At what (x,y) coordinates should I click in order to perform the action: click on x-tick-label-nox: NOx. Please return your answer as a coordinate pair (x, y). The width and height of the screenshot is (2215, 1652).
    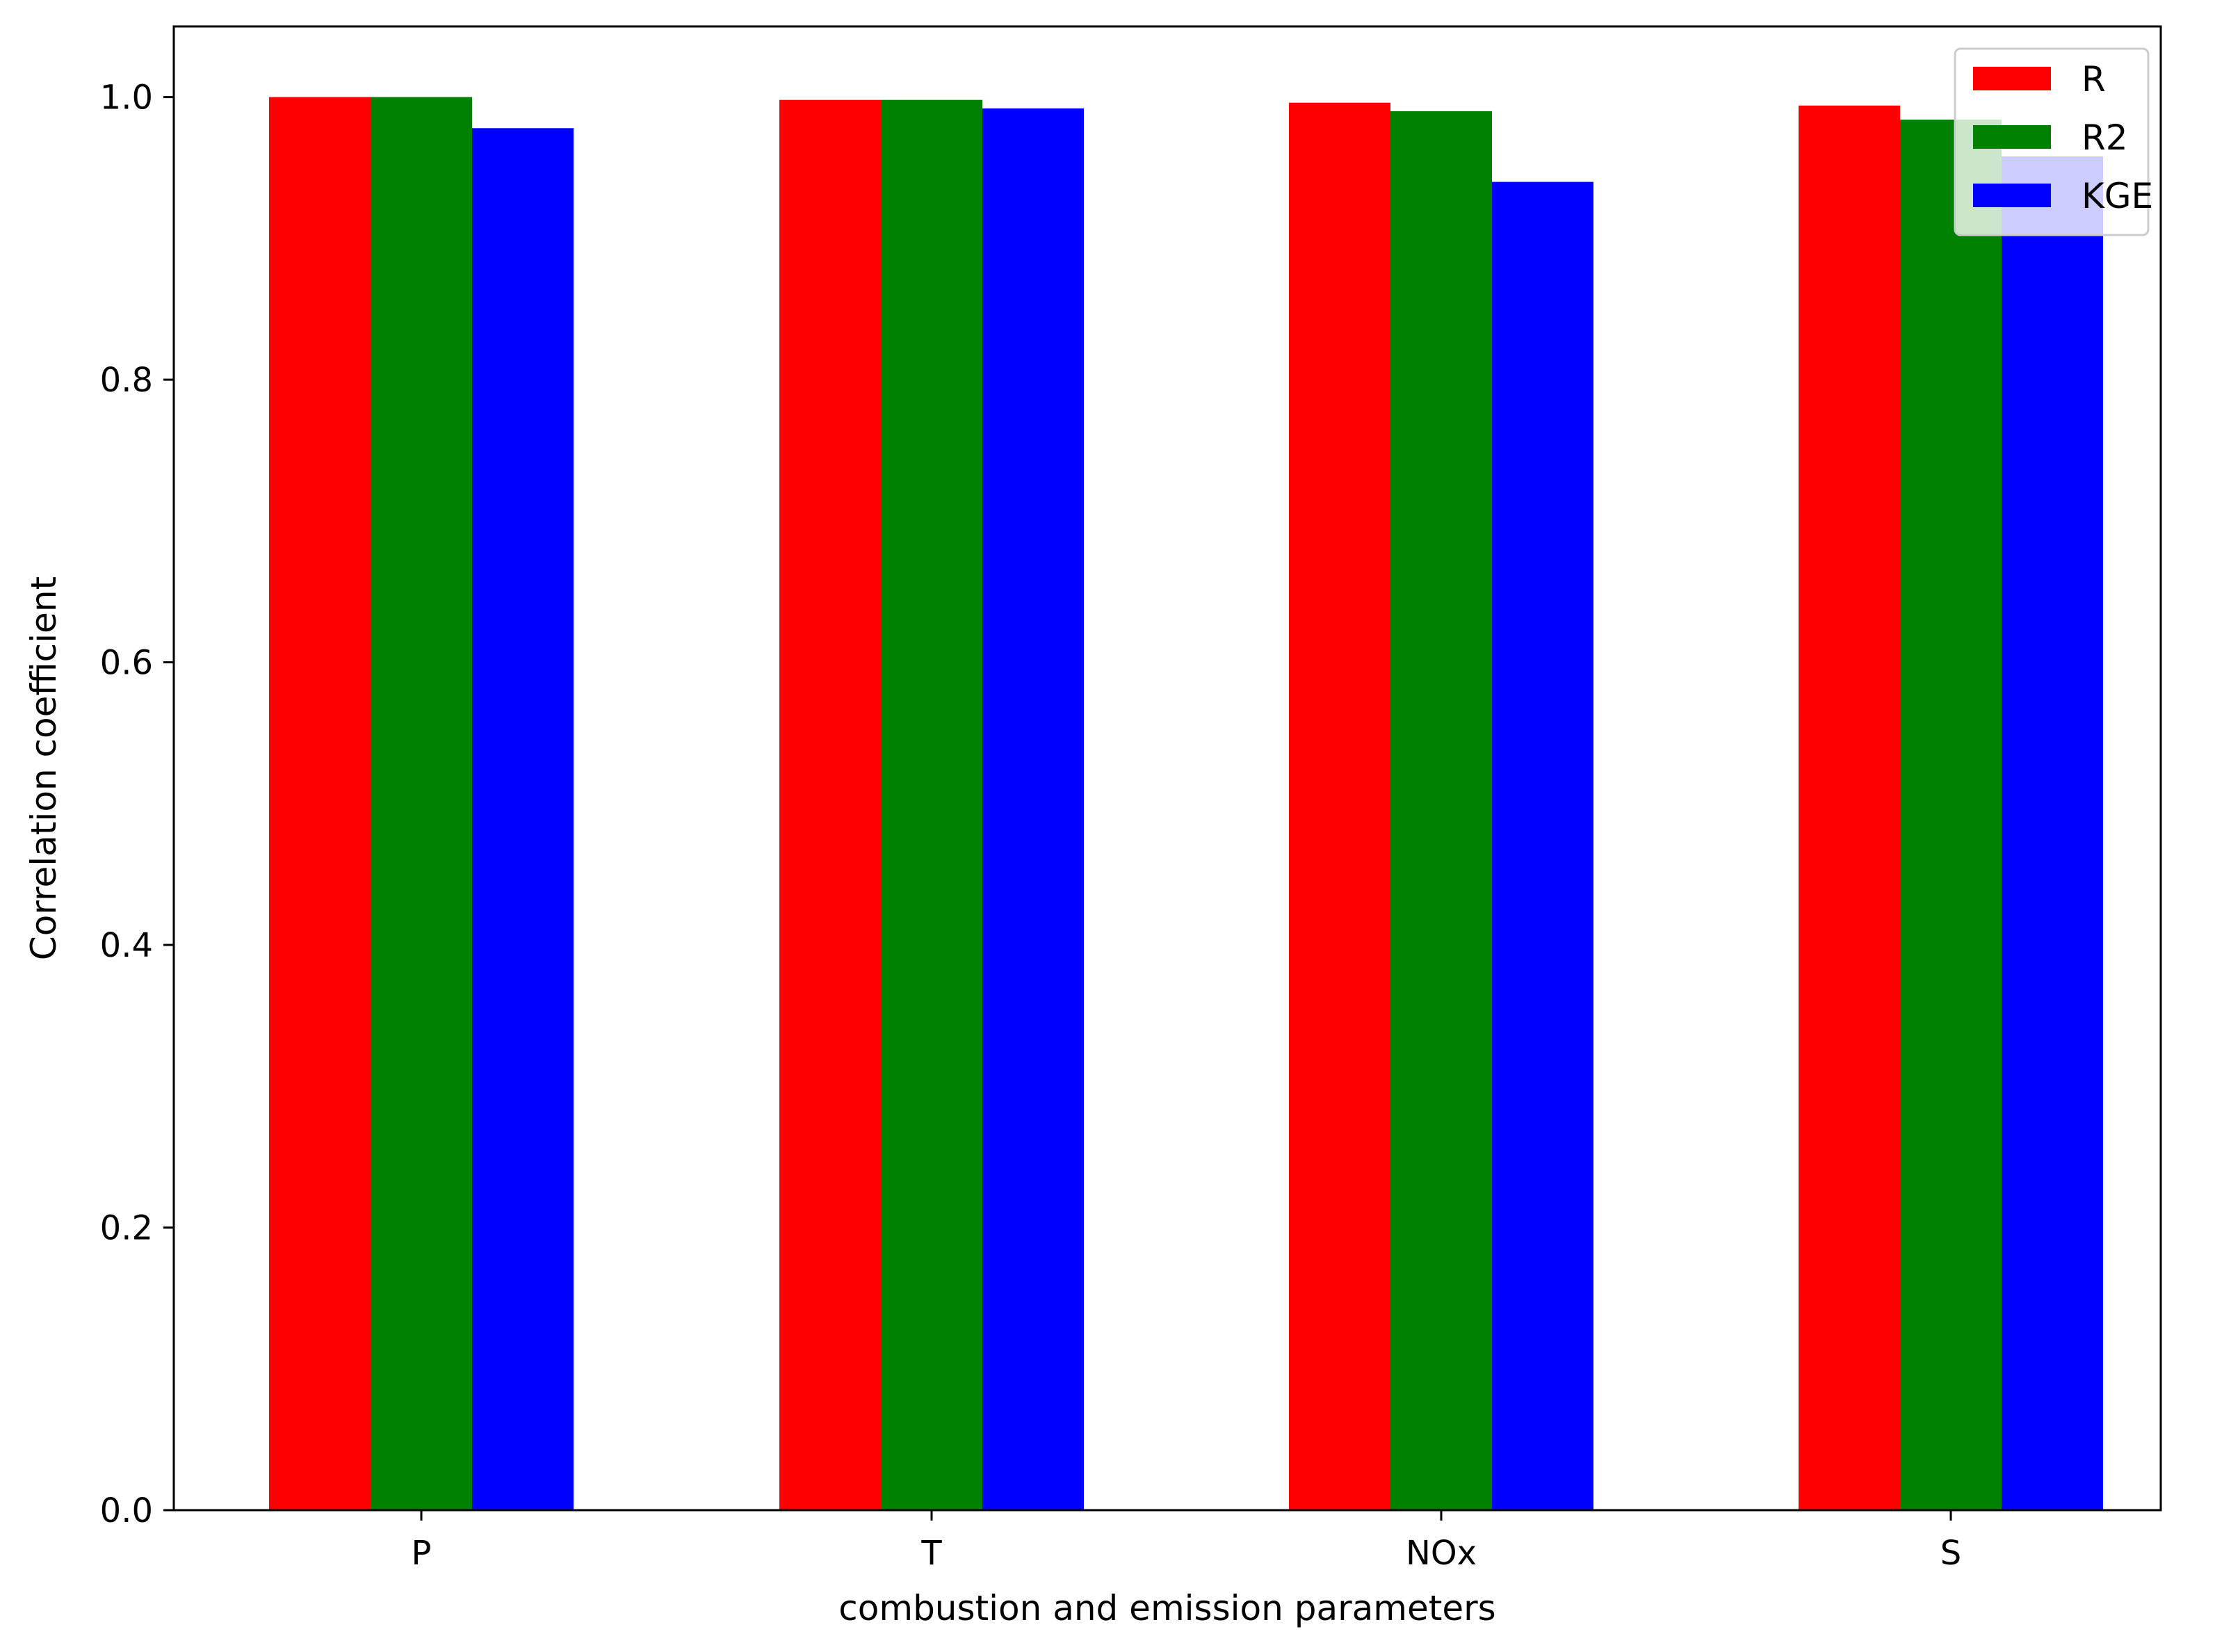
    Looking at the image, I should click on (1441, 1553).